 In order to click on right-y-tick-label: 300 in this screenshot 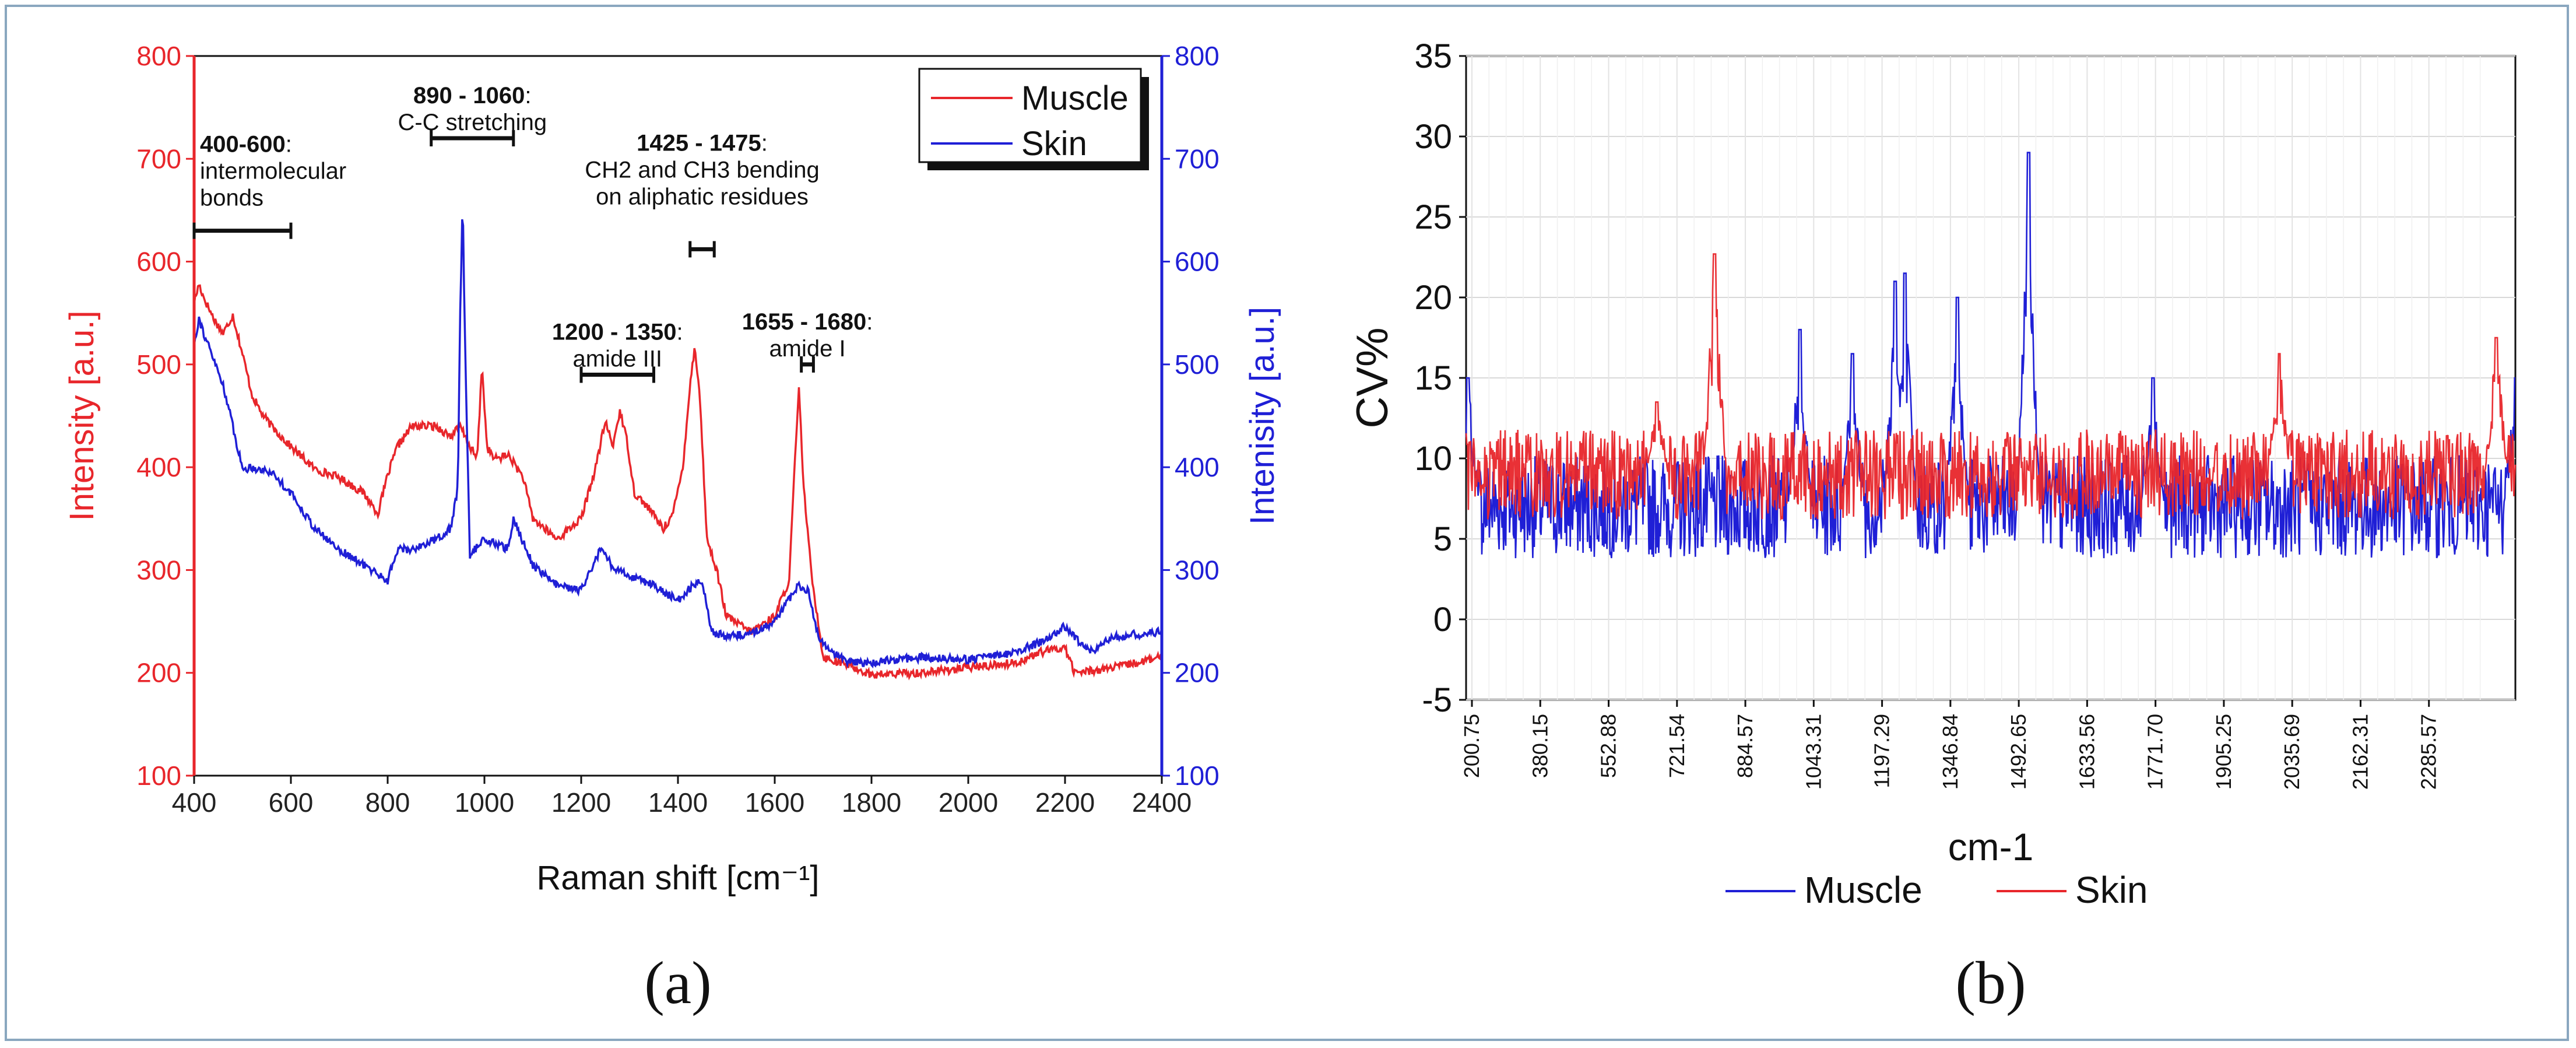, I will do `click(1197, 570)`.